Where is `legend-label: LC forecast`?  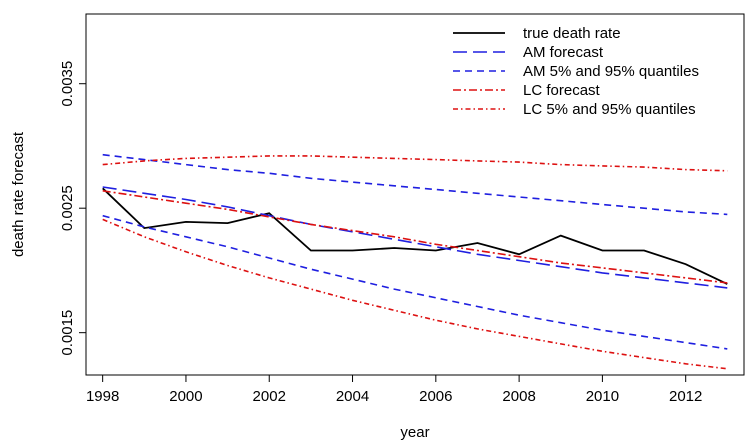 legend-label: LC forecast is located at coordinates (562, 90).